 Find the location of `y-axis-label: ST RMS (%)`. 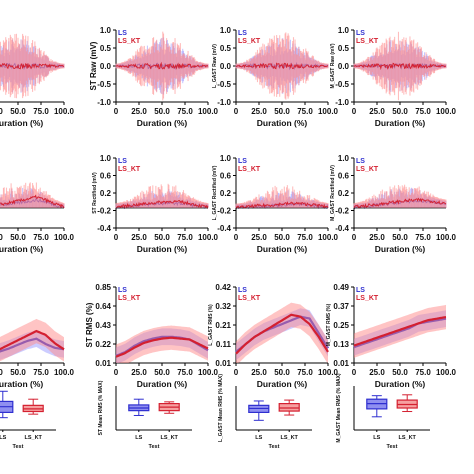

y-axis-label: ST RMS (%) is located at coordinates (89, 324).